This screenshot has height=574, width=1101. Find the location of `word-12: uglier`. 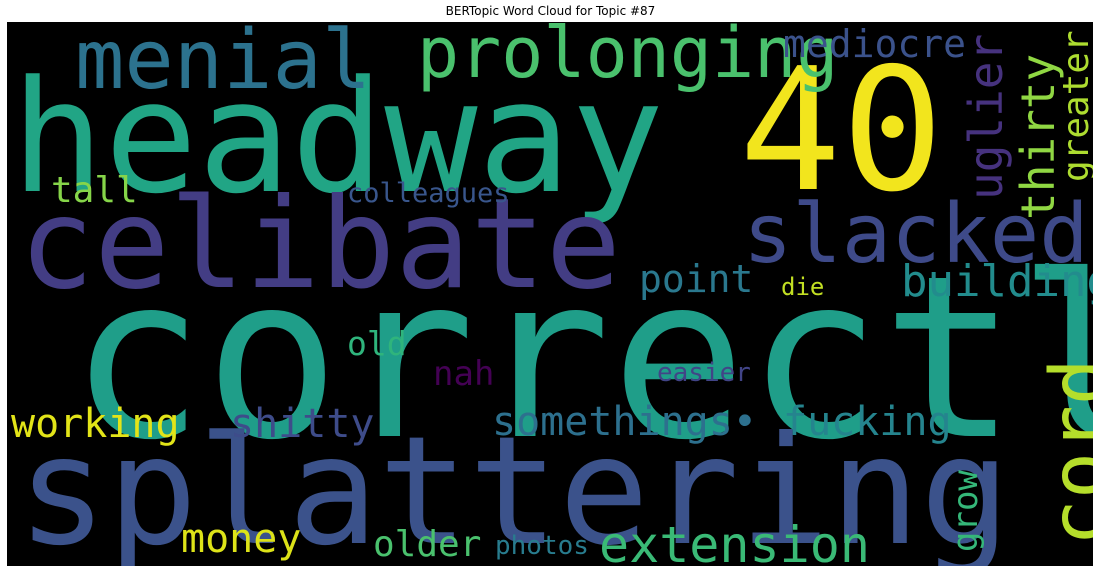

word-12: uglier is located at coordinates (986, 116).